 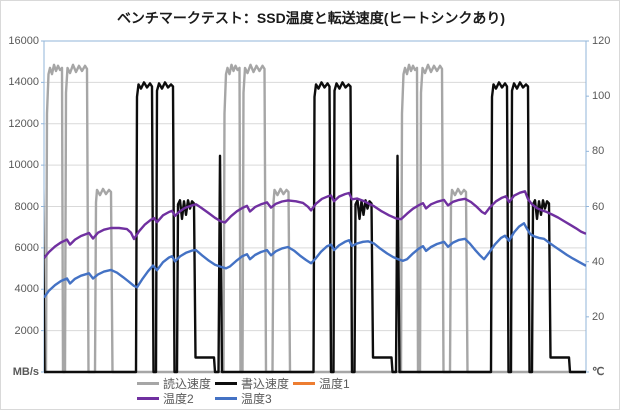 What do you see at coordinates (26, 247) in the screenshot?
I see `left-axis-tick: 6000` at bounding box center [26, 247].